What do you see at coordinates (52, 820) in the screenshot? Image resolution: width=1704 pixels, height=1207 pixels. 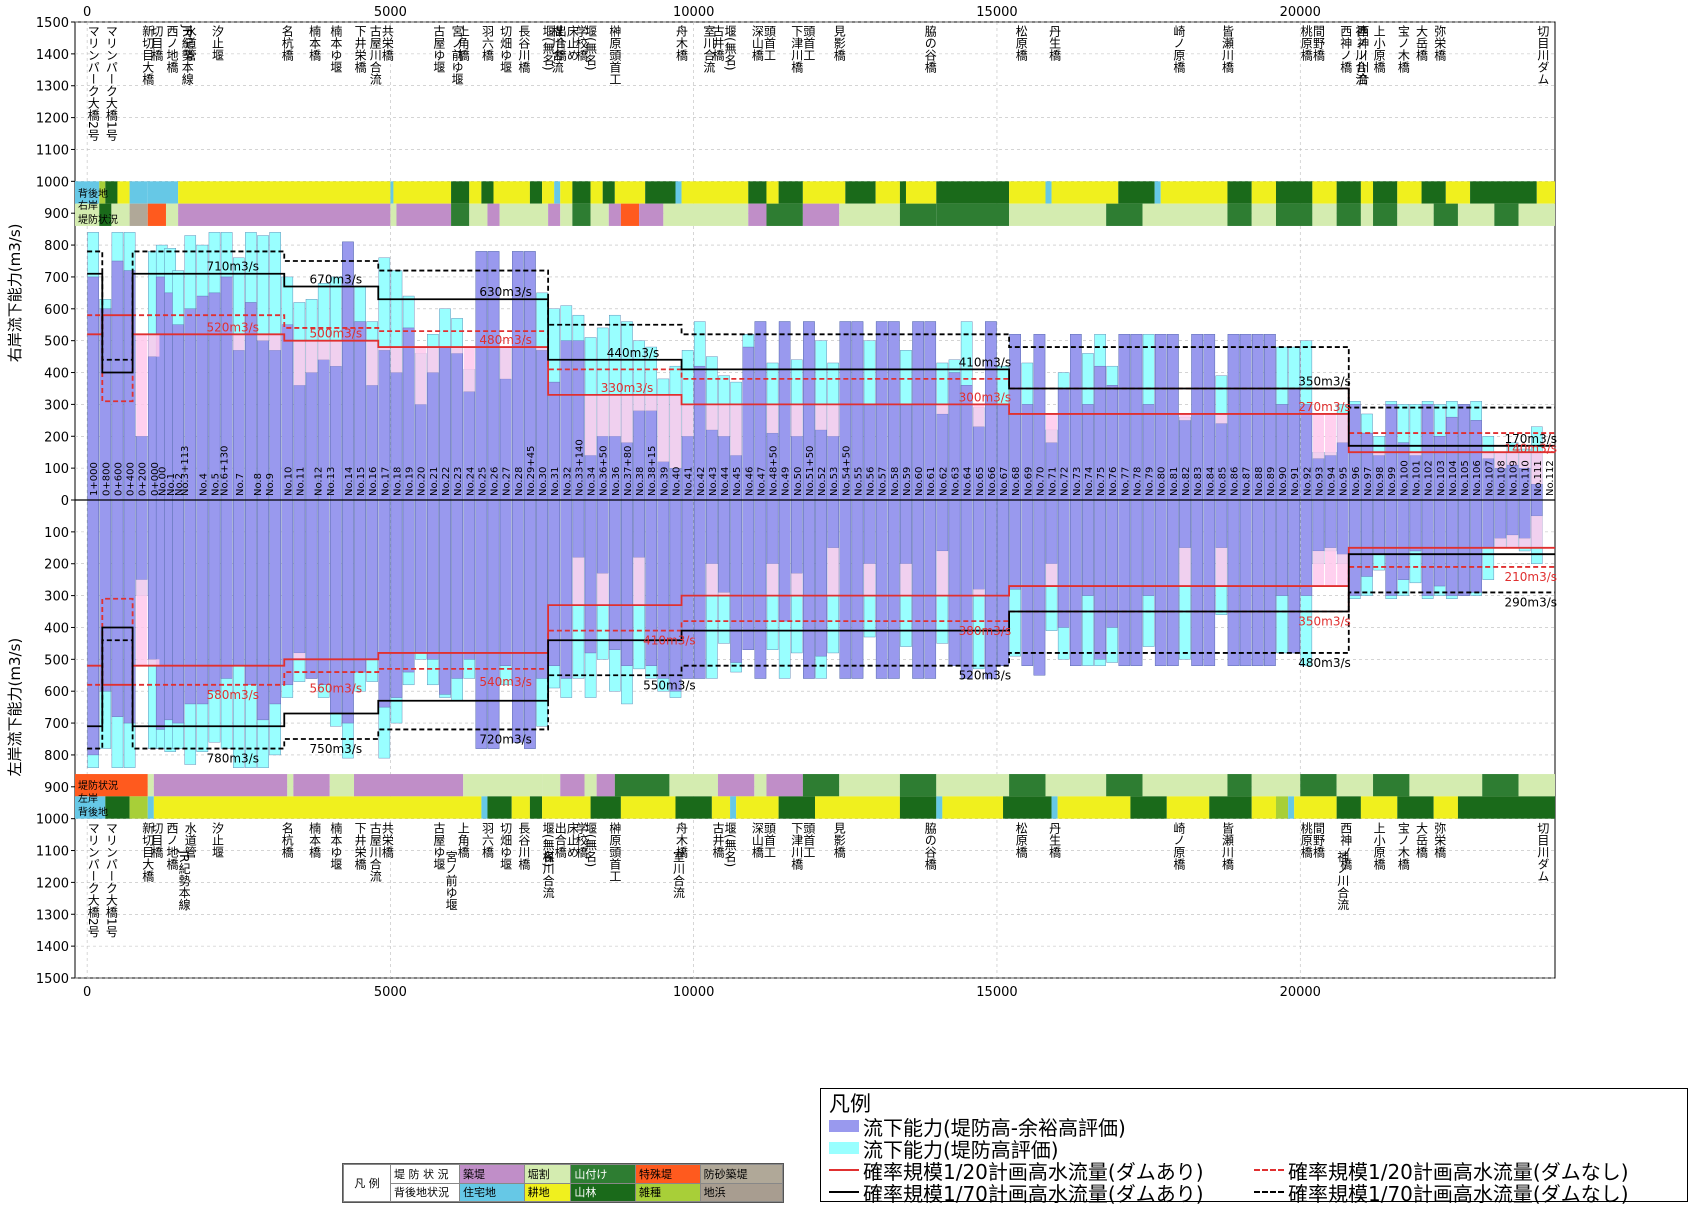 I see `y-tick-label: 1000` at bounding box center [52, 820].